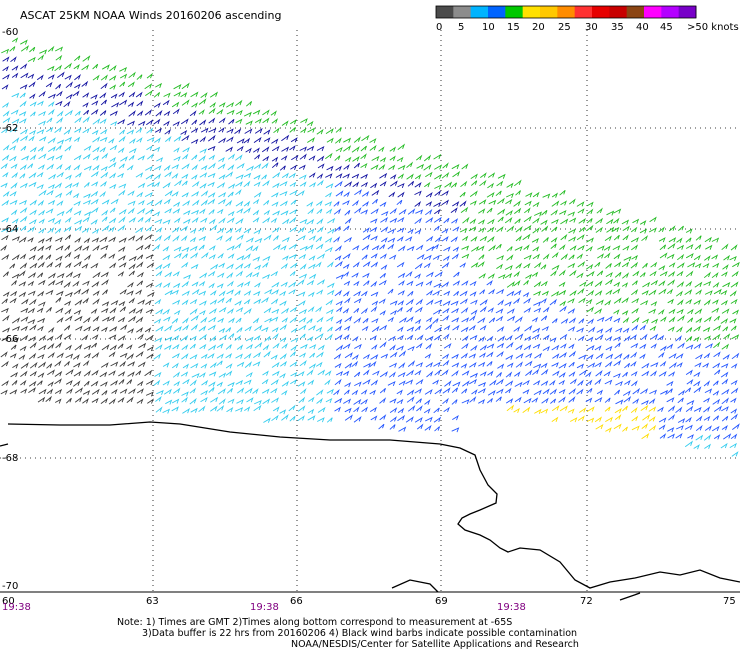 The image size is (740, 650). Describe the element at coordinates (566, 12) in the screenshot. I see `legend-frame` at that location.